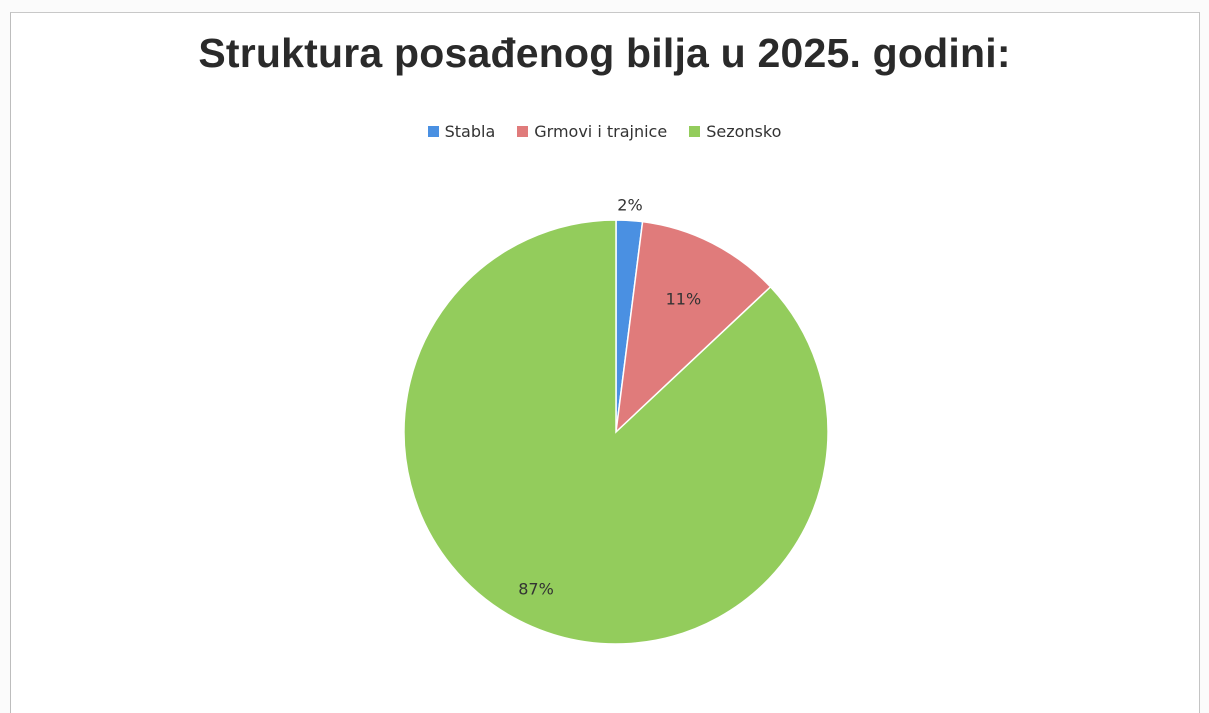 The width and height of the screenshot is (1209, 713). What do you see at coordinates (629, 205) in the screenshot?
I see `data-label-stabla: 2%` at bounding box center [629, 205].